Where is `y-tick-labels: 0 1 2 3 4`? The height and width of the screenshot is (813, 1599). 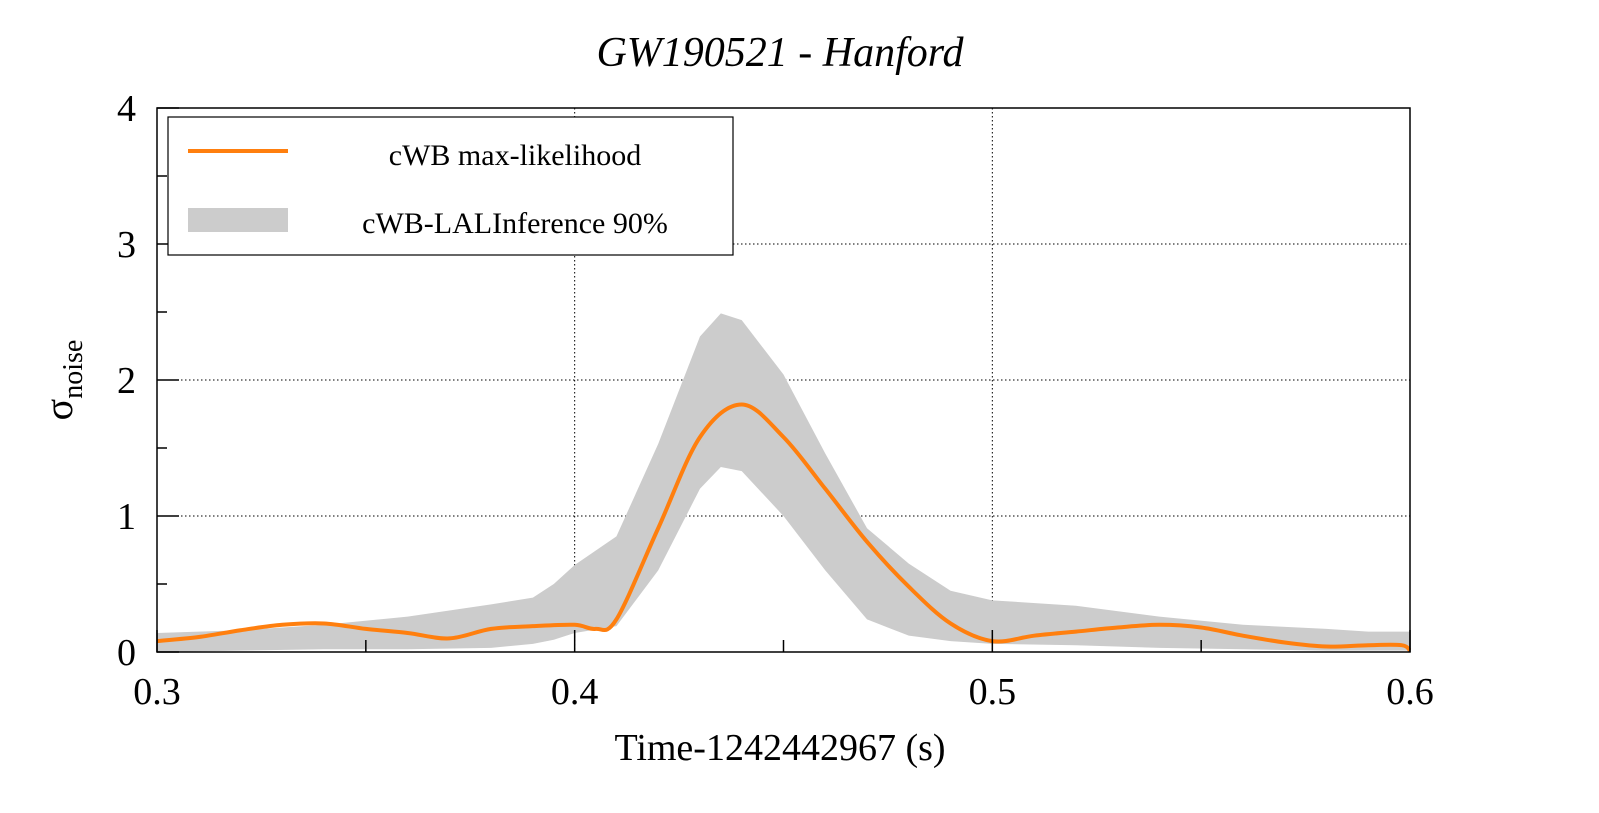 y-tick-labels: 0 1 2 3 4 is located at coordinates (126, 381).